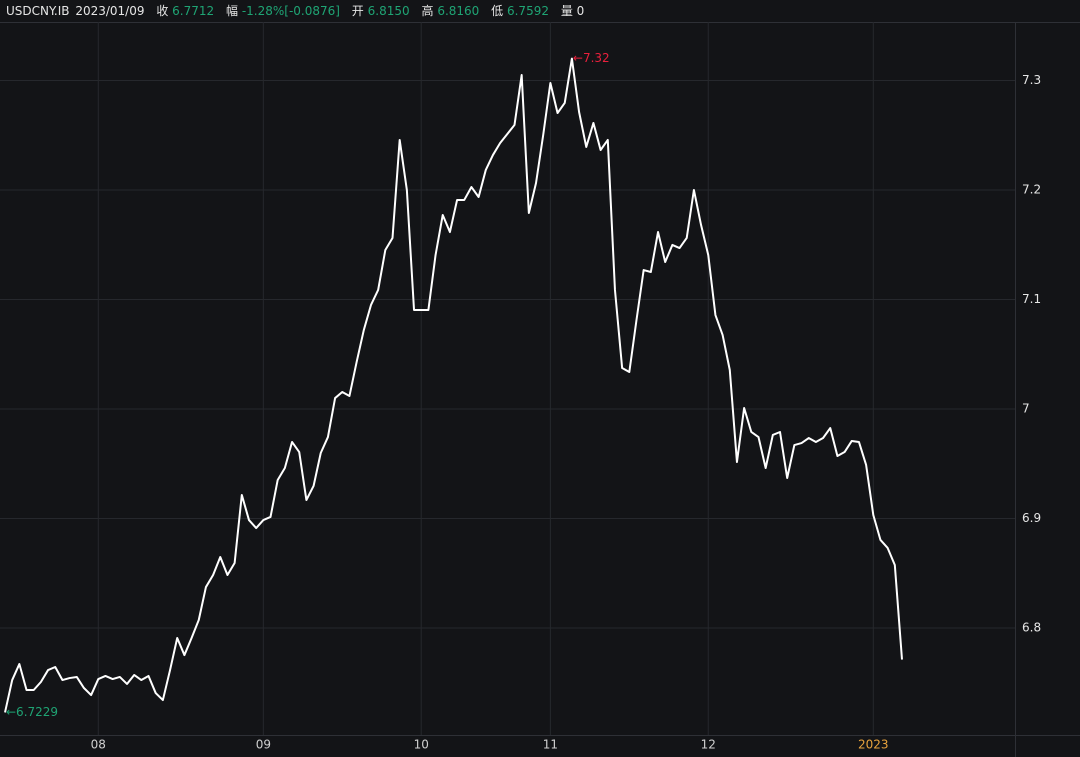 This screenshot has width=1080, height=757. I want to click on y-tick-label: 7.2, so click(1031, 189).